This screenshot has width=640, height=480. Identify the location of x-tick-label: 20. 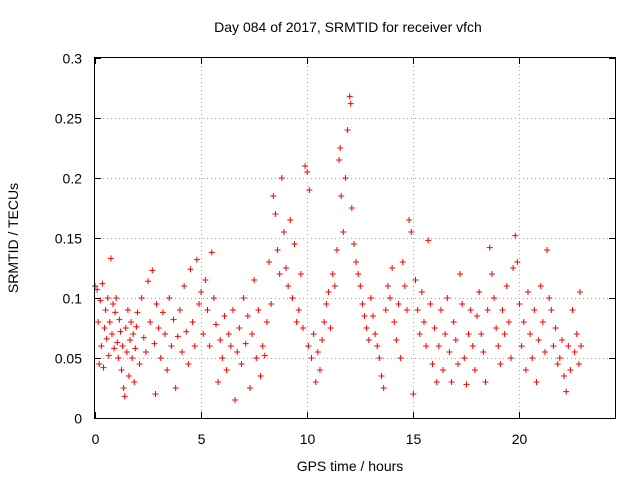
(520, 439).